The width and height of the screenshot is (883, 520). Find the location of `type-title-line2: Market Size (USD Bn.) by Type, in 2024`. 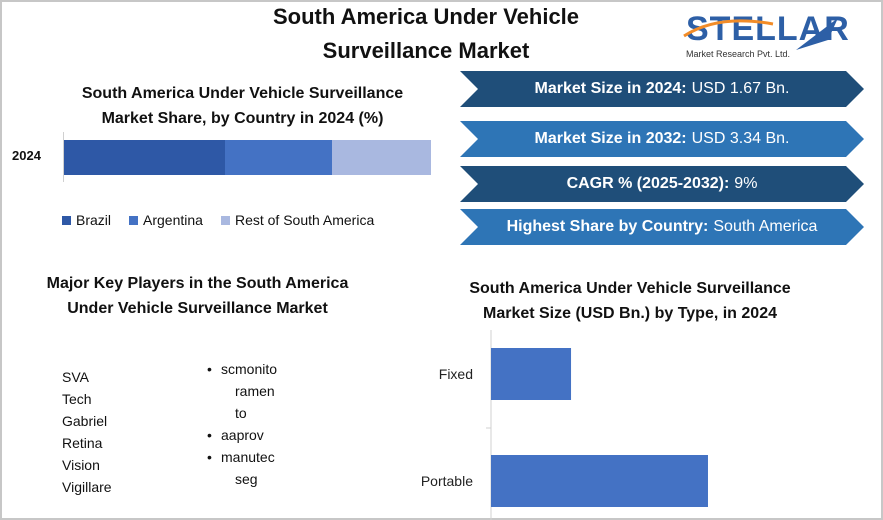

type-title-line2: Market Size (USD Bn.) by Type, in 2024 is located at coordinates (629, 313).